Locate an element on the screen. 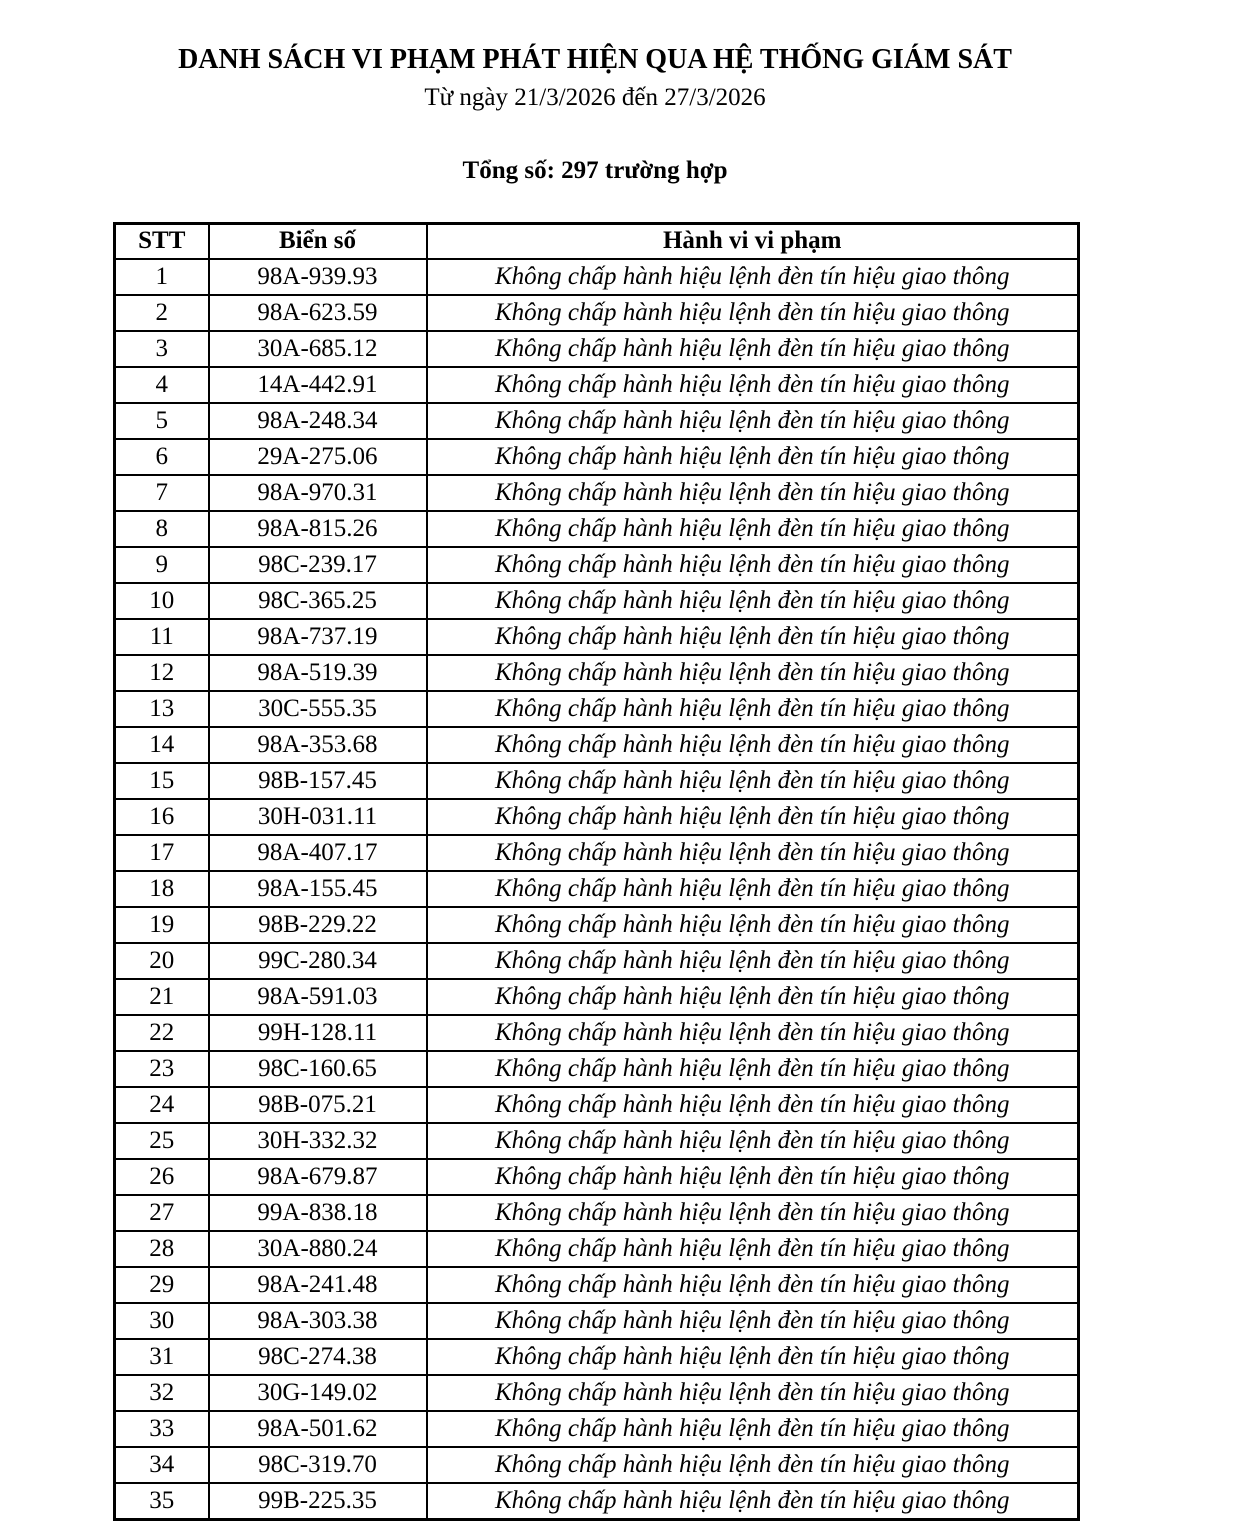  row-stt: 3 is located at coordinates (161, 348).